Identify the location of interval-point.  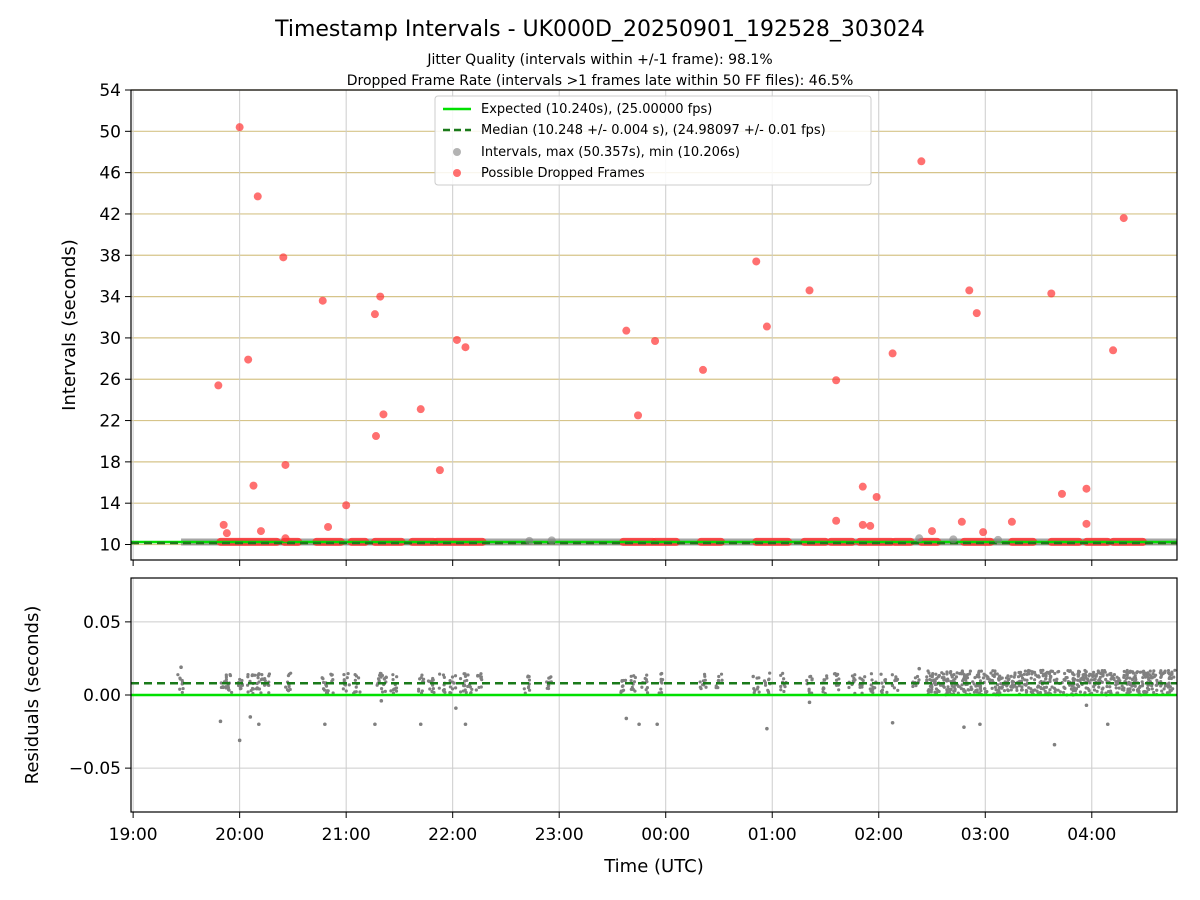
(919, 538).